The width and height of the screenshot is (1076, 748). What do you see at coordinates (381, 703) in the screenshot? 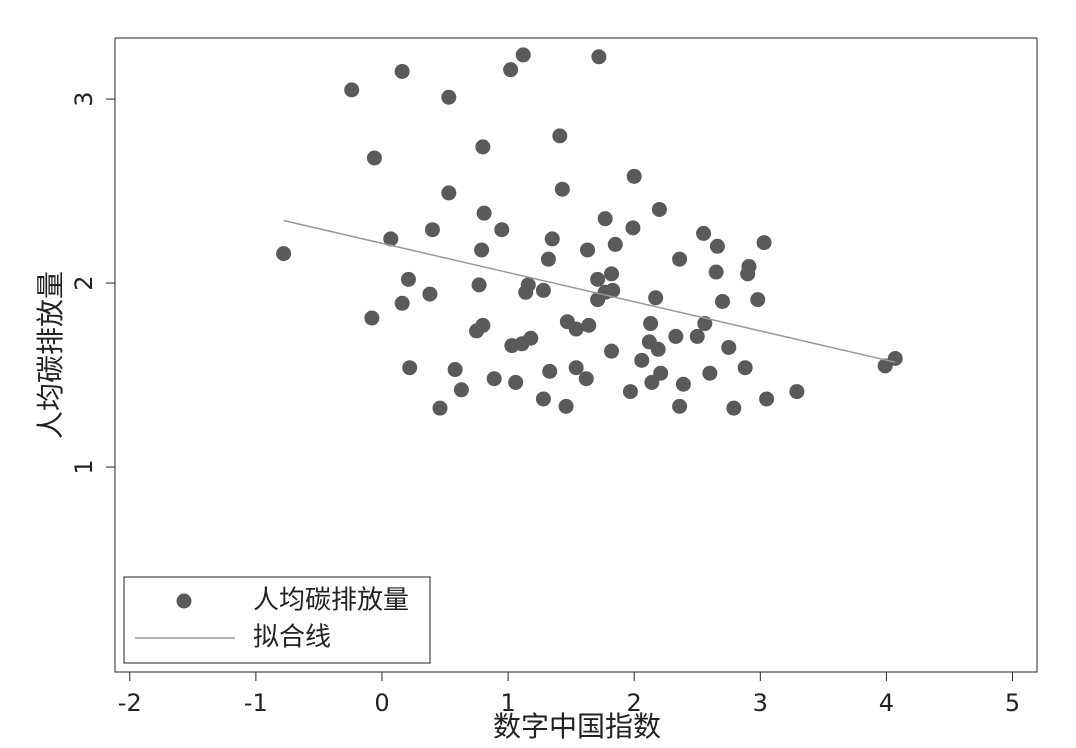
I see `x-tick-label: 0` at bounding box center [381, 703].